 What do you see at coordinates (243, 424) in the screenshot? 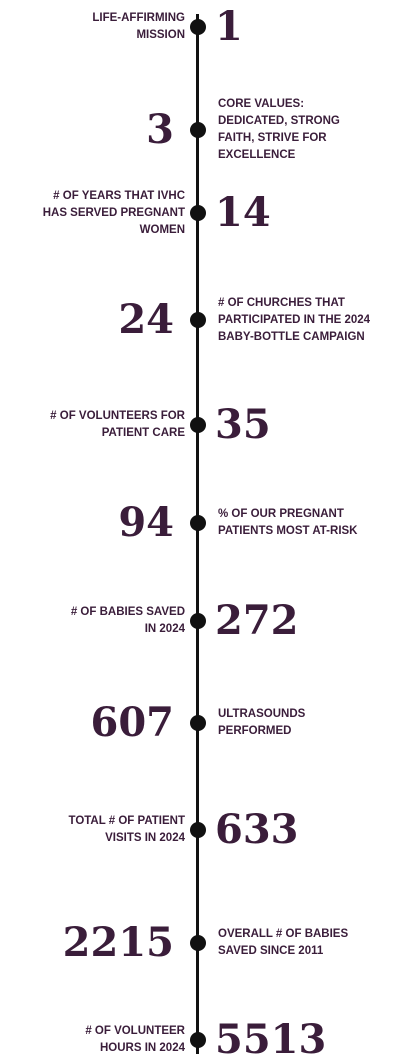
I see `stat-number: 35` at bounding box center [243, 424].